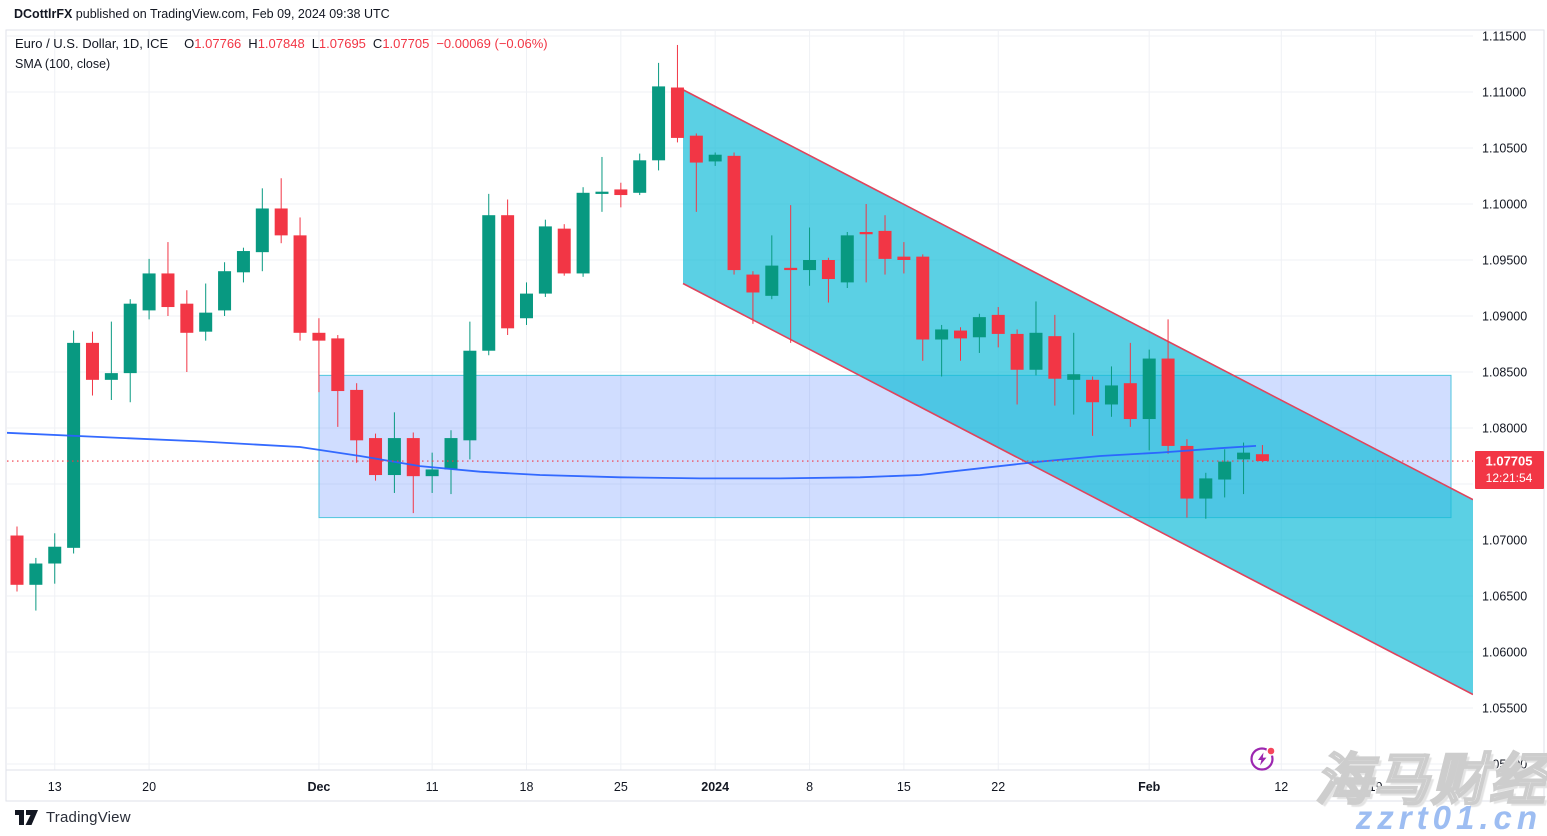 The image size is (1547, 836). Describe the element at coordinates (92, 43) in the screenshot. I see `symbol-title: Euro / U.S. Dollar, 1D, ICE` at that location.